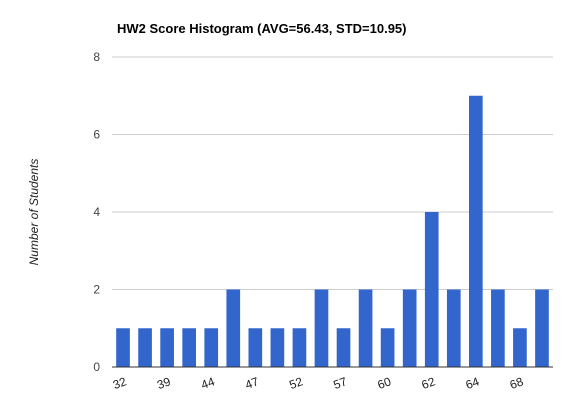 The height and width of the screenshot is (400, 573). I want to click on x-tick-label: 47, so click(252, 383).